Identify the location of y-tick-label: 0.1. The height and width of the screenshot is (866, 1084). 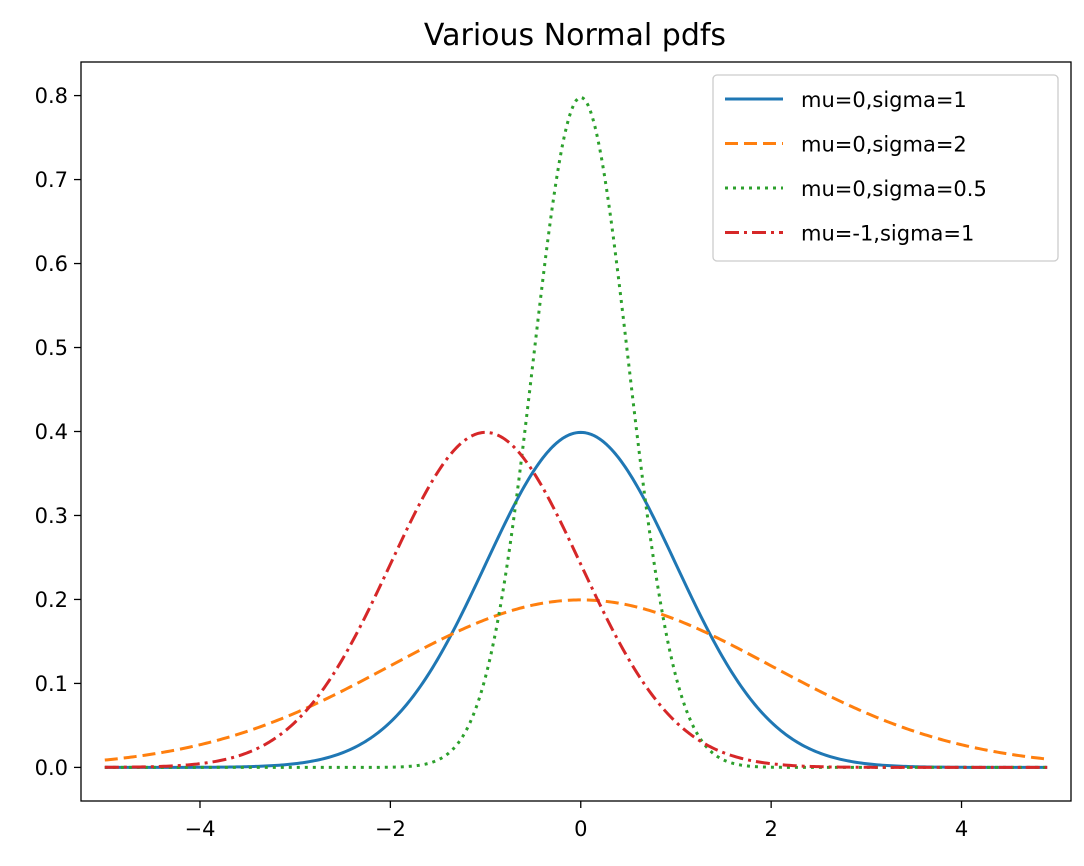
(51, 684).